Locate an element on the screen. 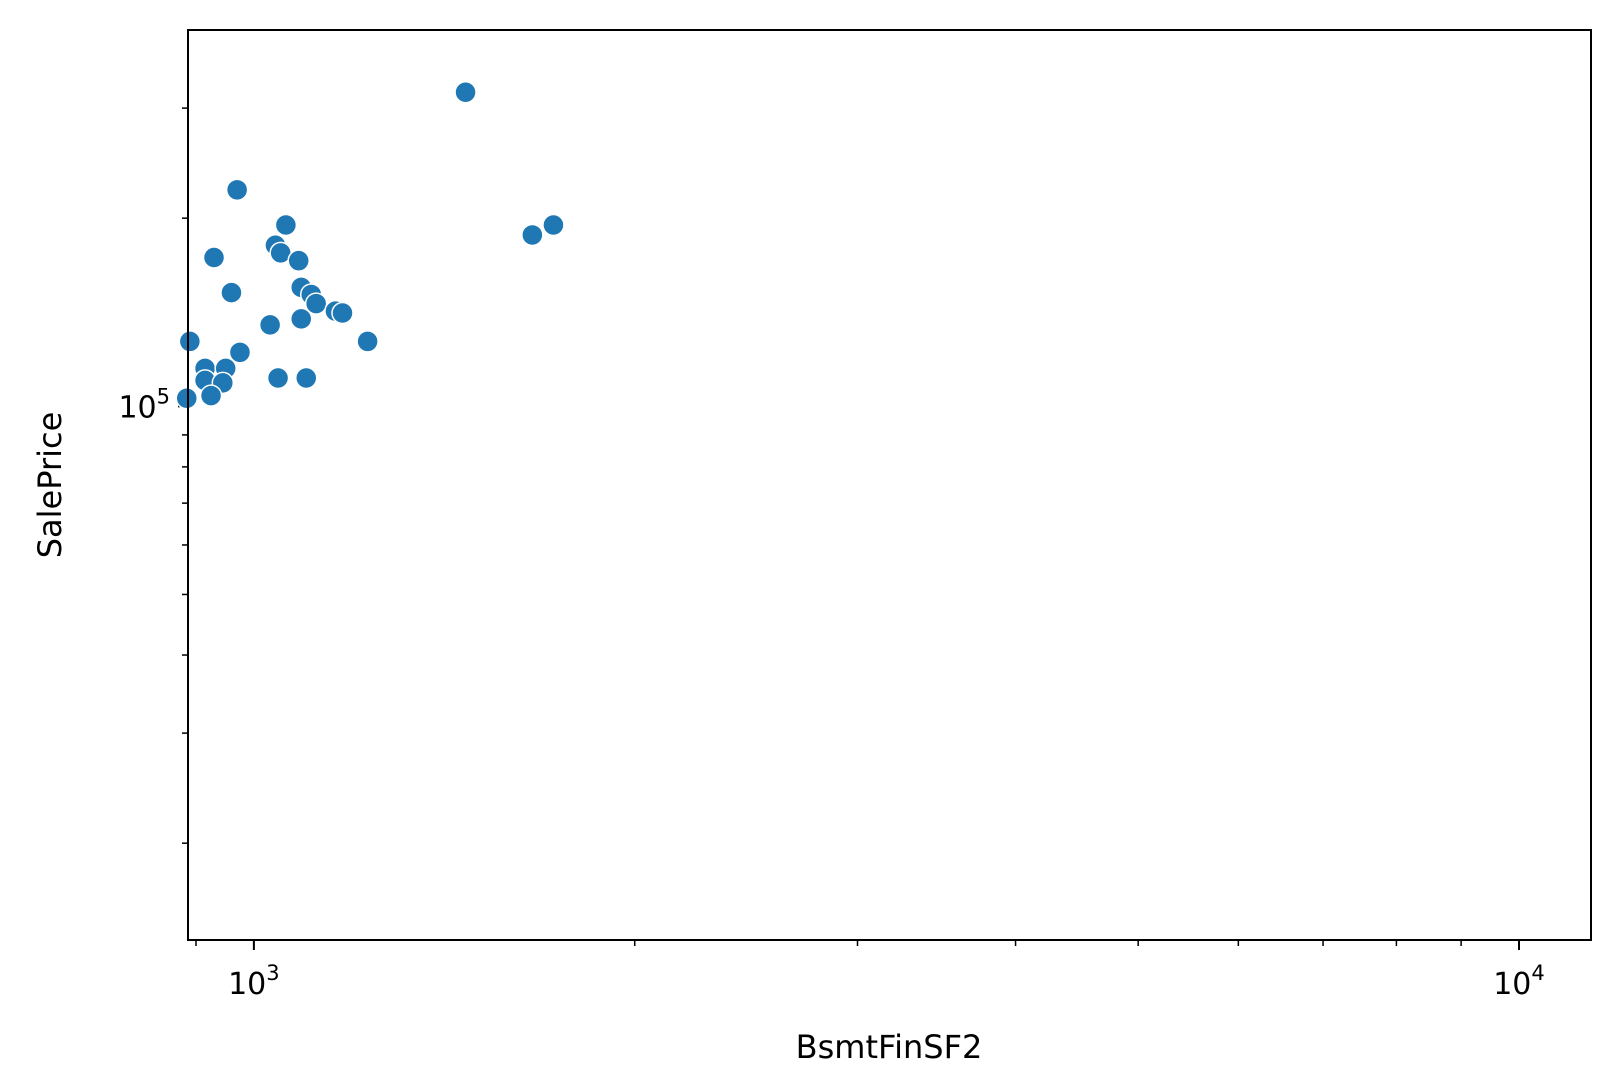 The image size is (1612, 1092). y-axis: 105 is located at coordinates (153, 475).